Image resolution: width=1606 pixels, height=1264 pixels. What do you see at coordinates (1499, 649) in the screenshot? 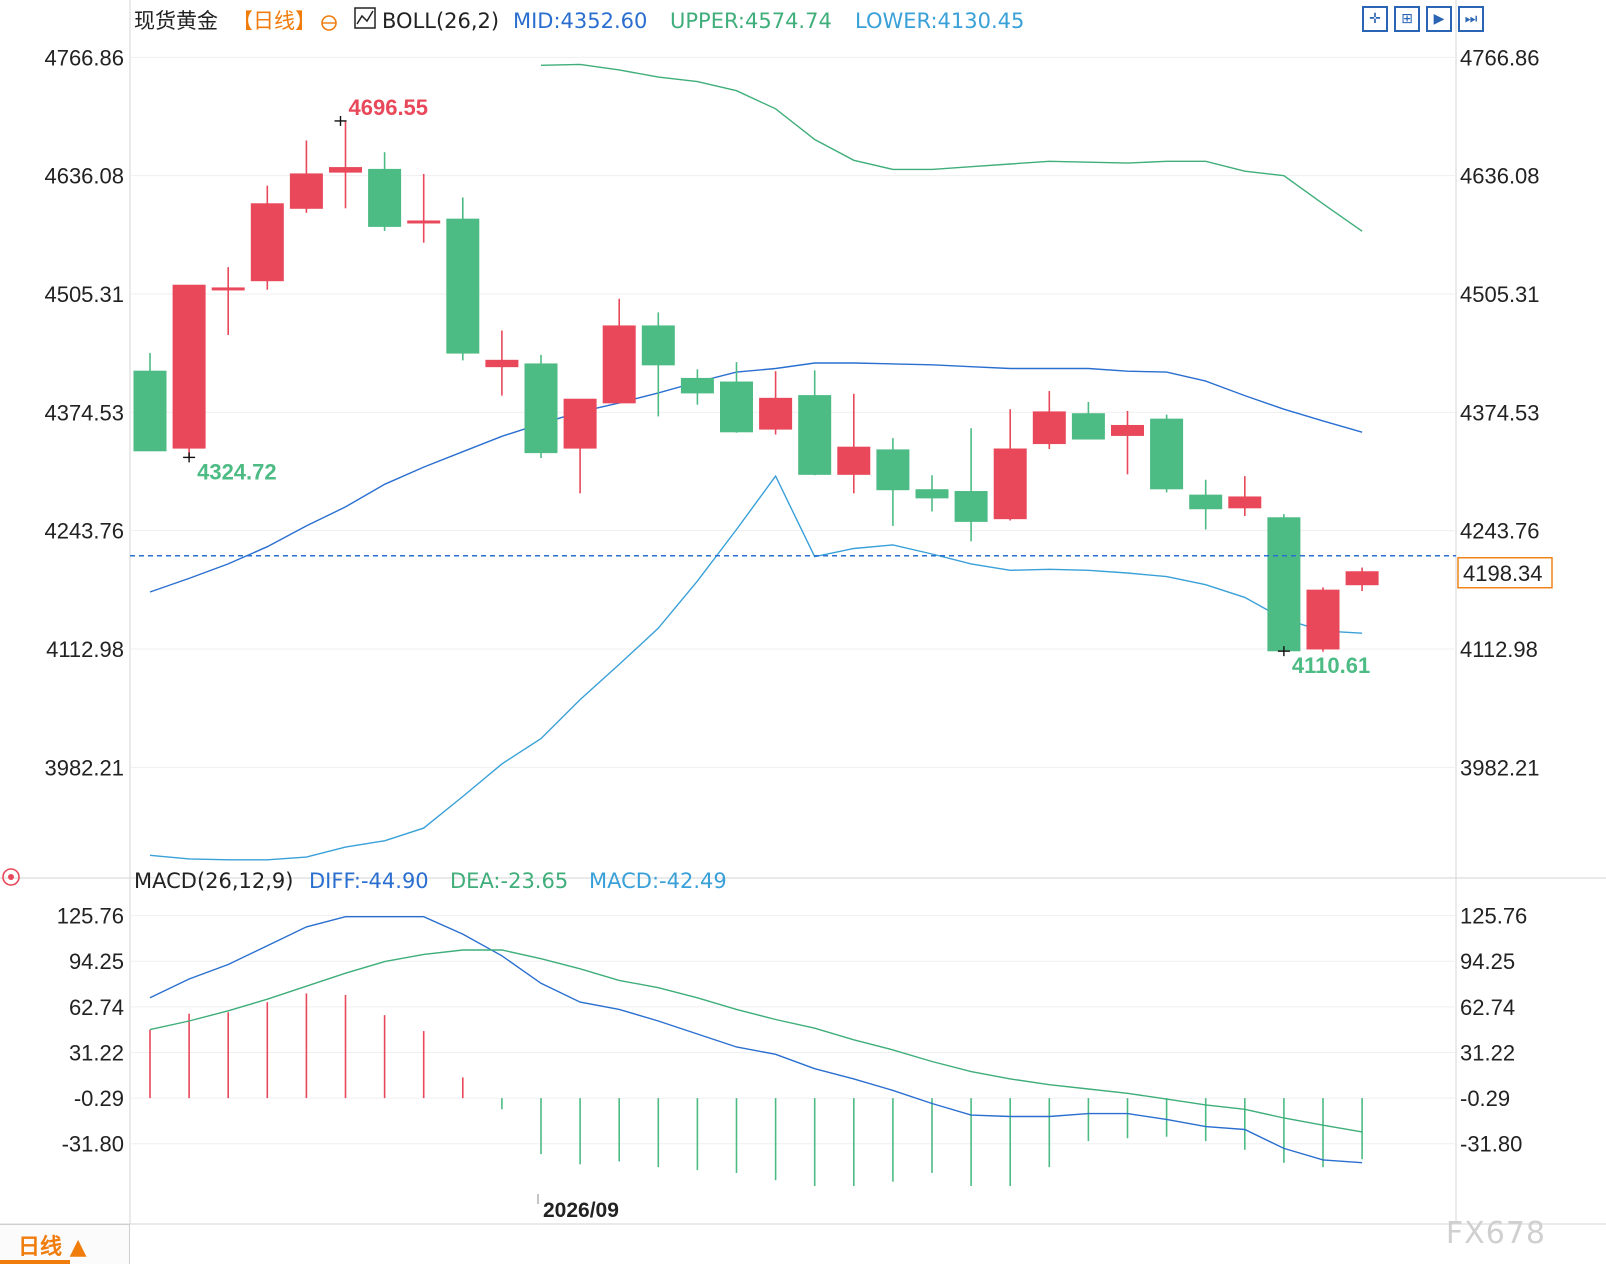
I see `price-tick-right: 4112.98` at bounding box center [1499, 649].